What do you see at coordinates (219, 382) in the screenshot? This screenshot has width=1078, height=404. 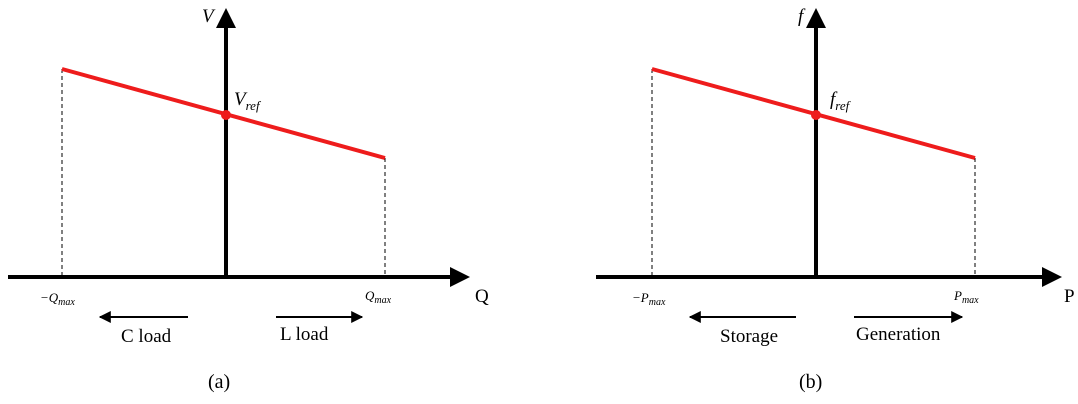 I see `caption-a: (a)` at bounding box center [219, 382].